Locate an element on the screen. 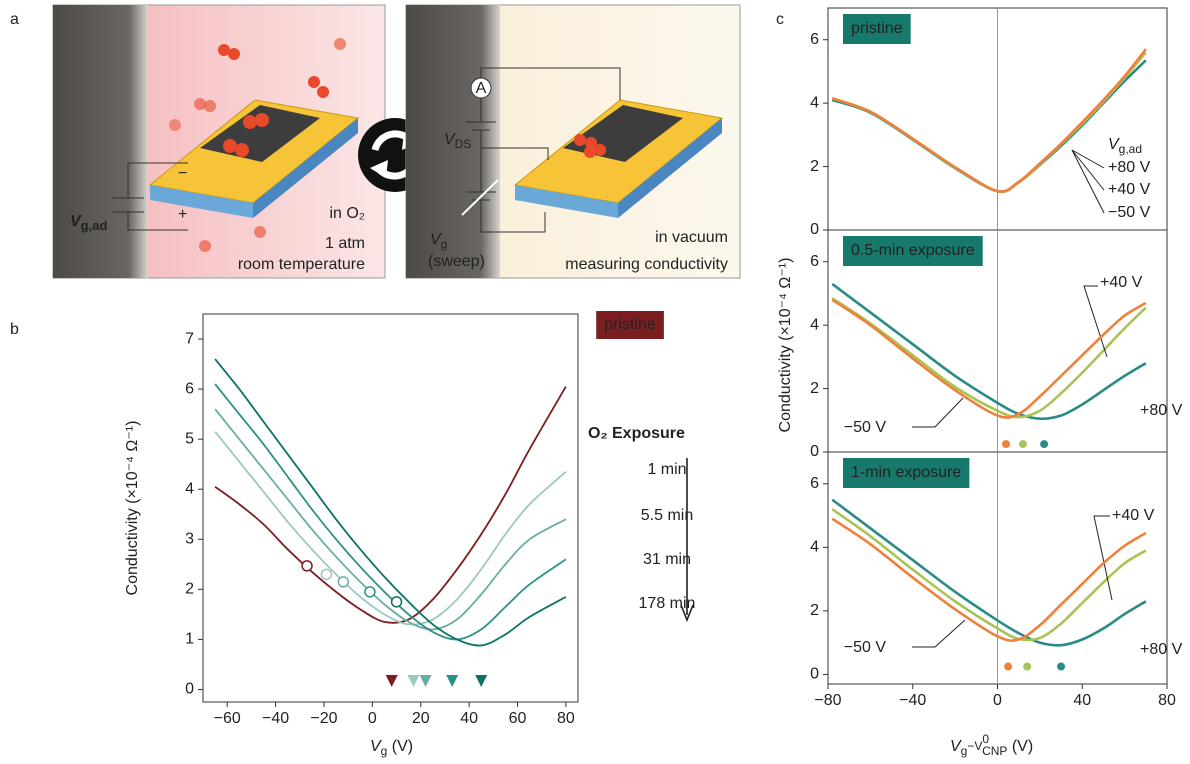 This screenshot has width=1190, height=764. environment: in vacuum is located at coordinates (691, 237).